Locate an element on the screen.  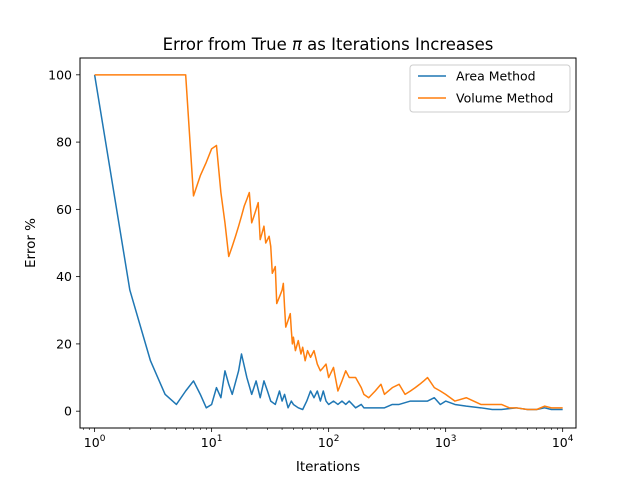
x-tick-label-2: 10² is located at coordinates (329, 442).